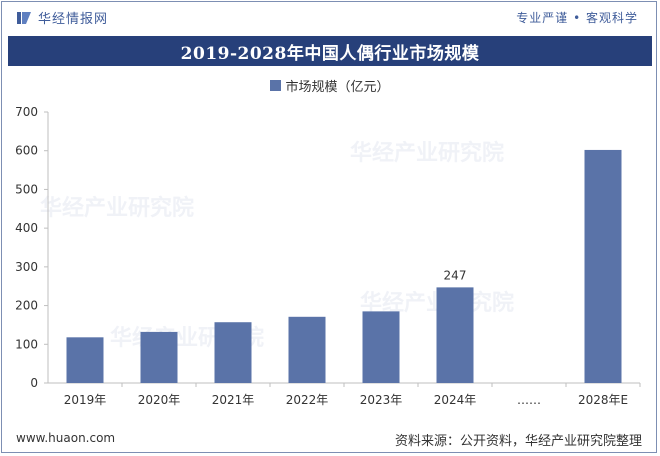 This screenshot has width=660, height=456. I want to click on legend: 市场规模（亿元）, so click(330, 85).